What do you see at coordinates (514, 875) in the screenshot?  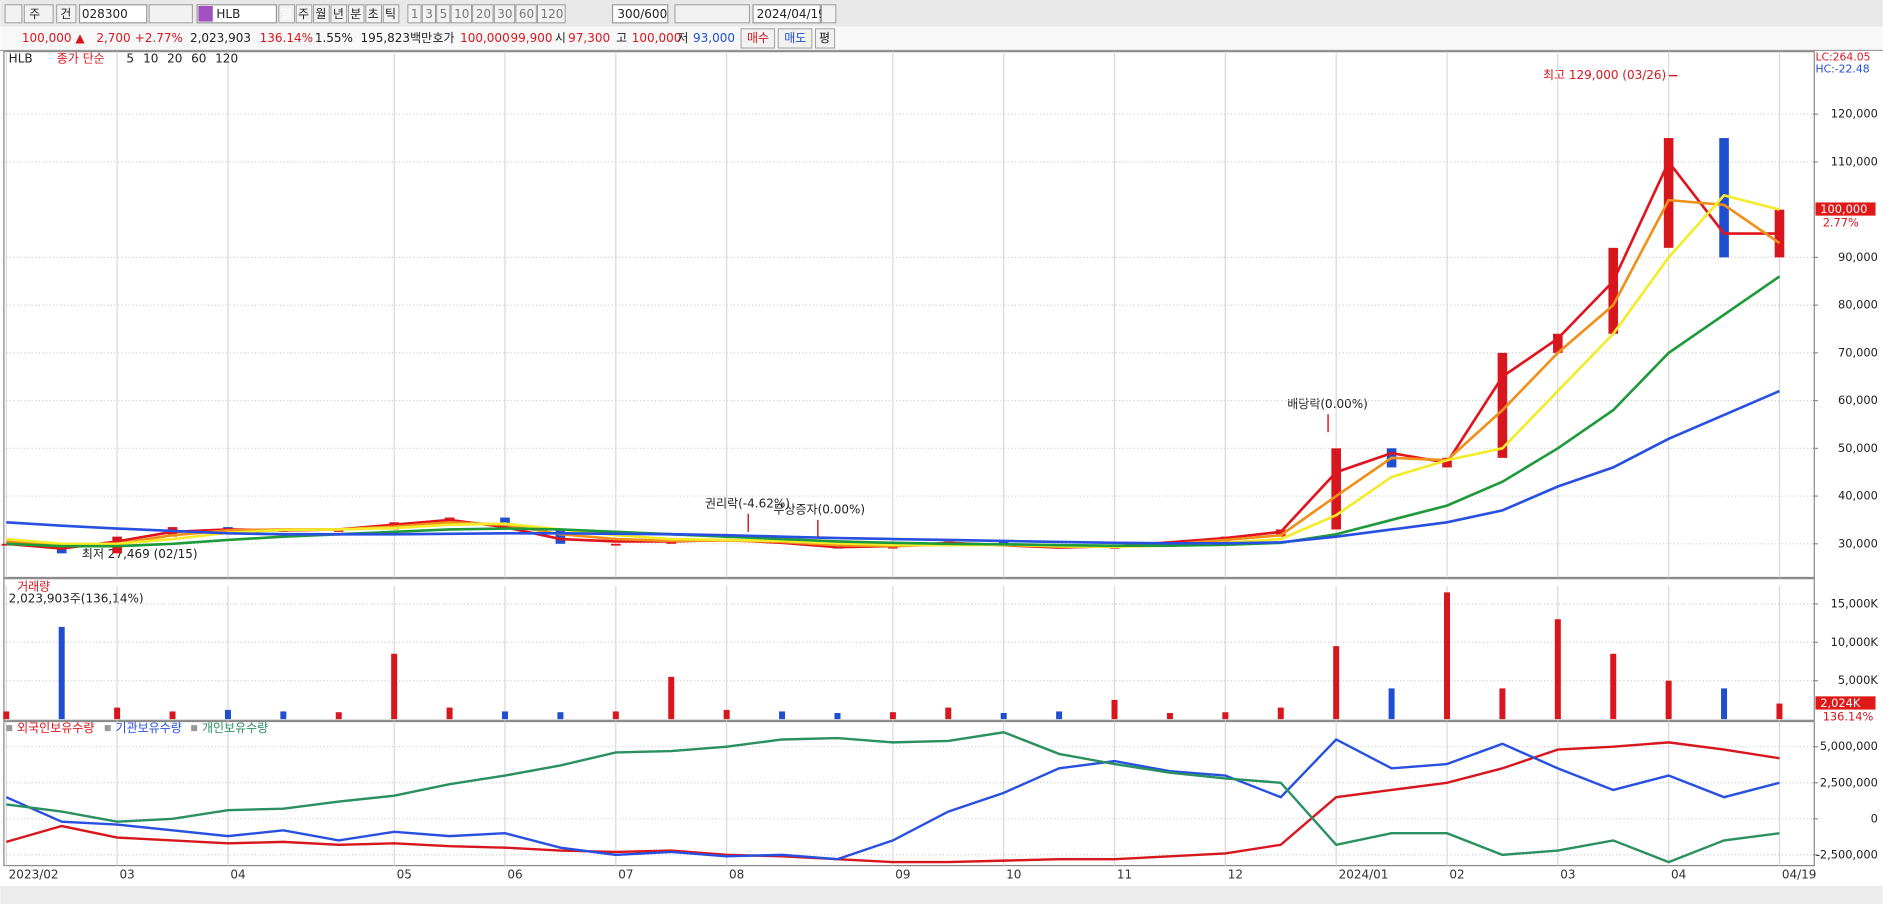 I see `x-tick-label: 06` at bounding box center [514, 875].